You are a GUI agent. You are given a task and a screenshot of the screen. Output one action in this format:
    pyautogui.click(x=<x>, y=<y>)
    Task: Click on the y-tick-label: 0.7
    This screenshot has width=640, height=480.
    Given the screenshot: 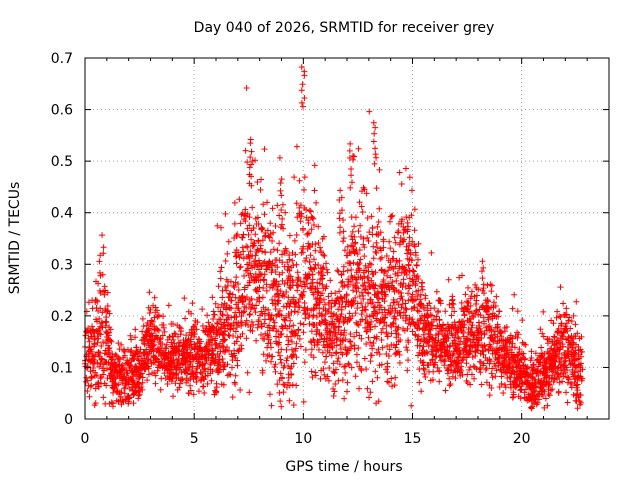 What is the action you would take?
    pyautogui.click(x=62, y=59)
    